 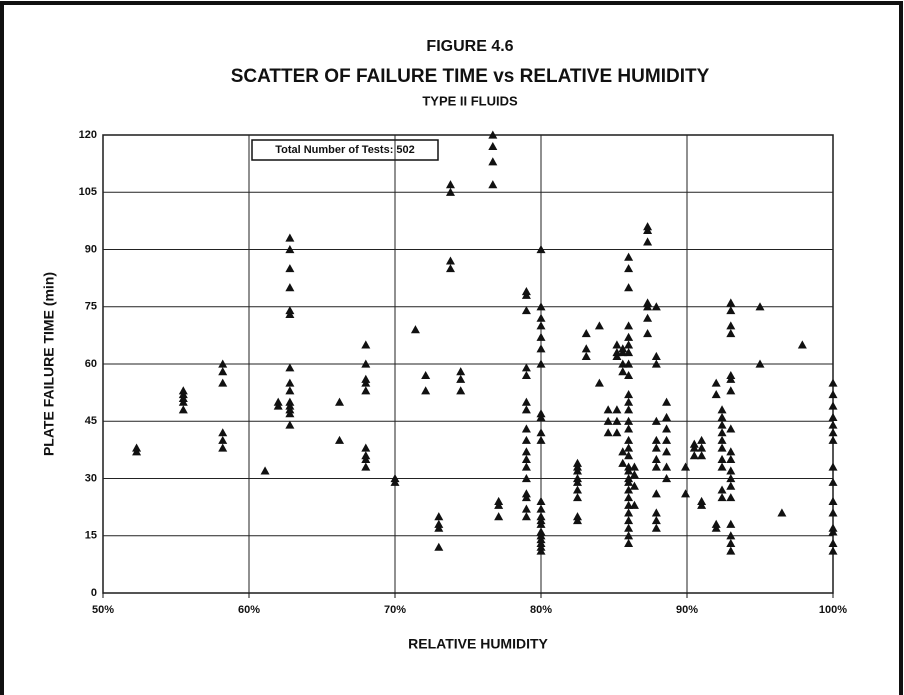 I want to click on annotation: Total Number of Tests: 502, so click(x=345, y=150).